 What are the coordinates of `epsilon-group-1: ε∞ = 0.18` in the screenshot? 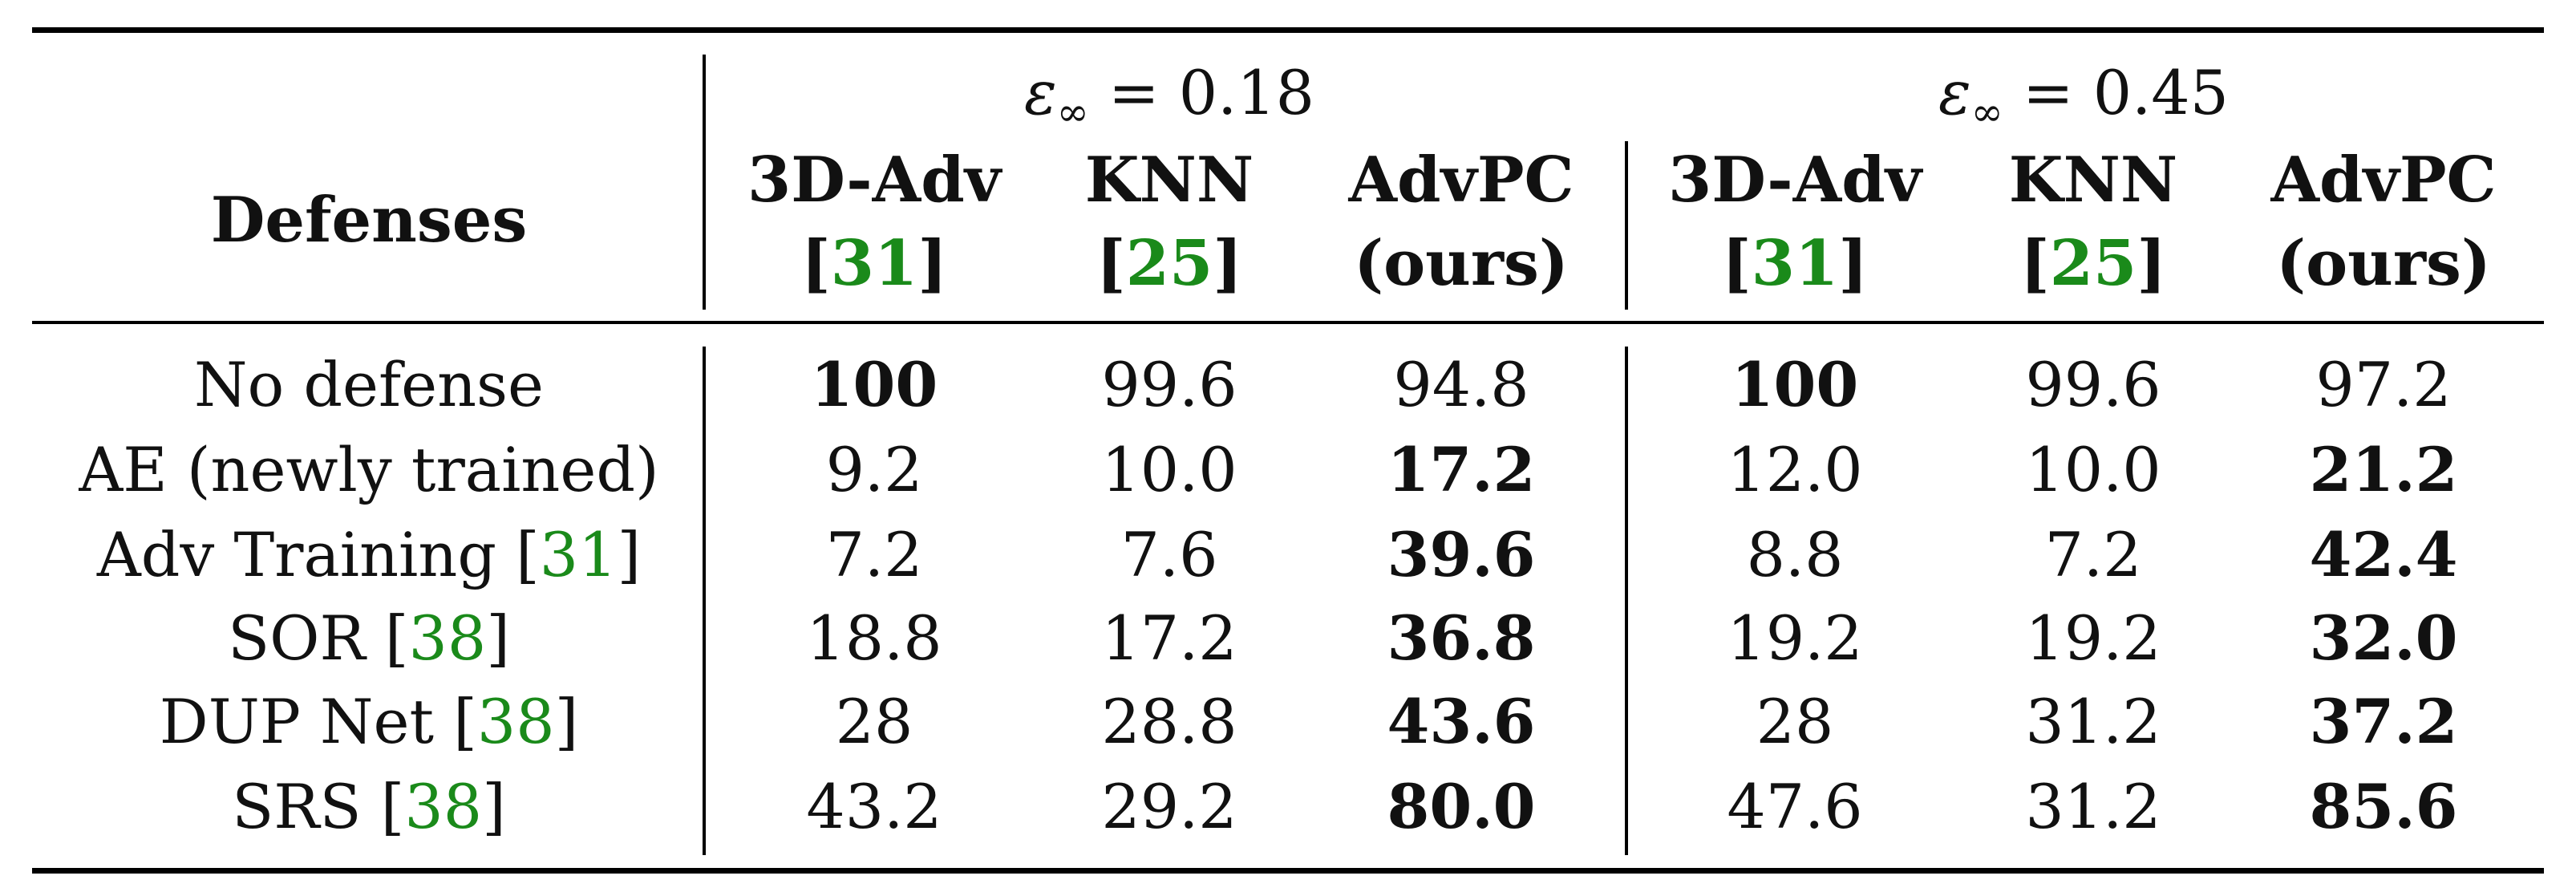 It's located at (1169, 97).